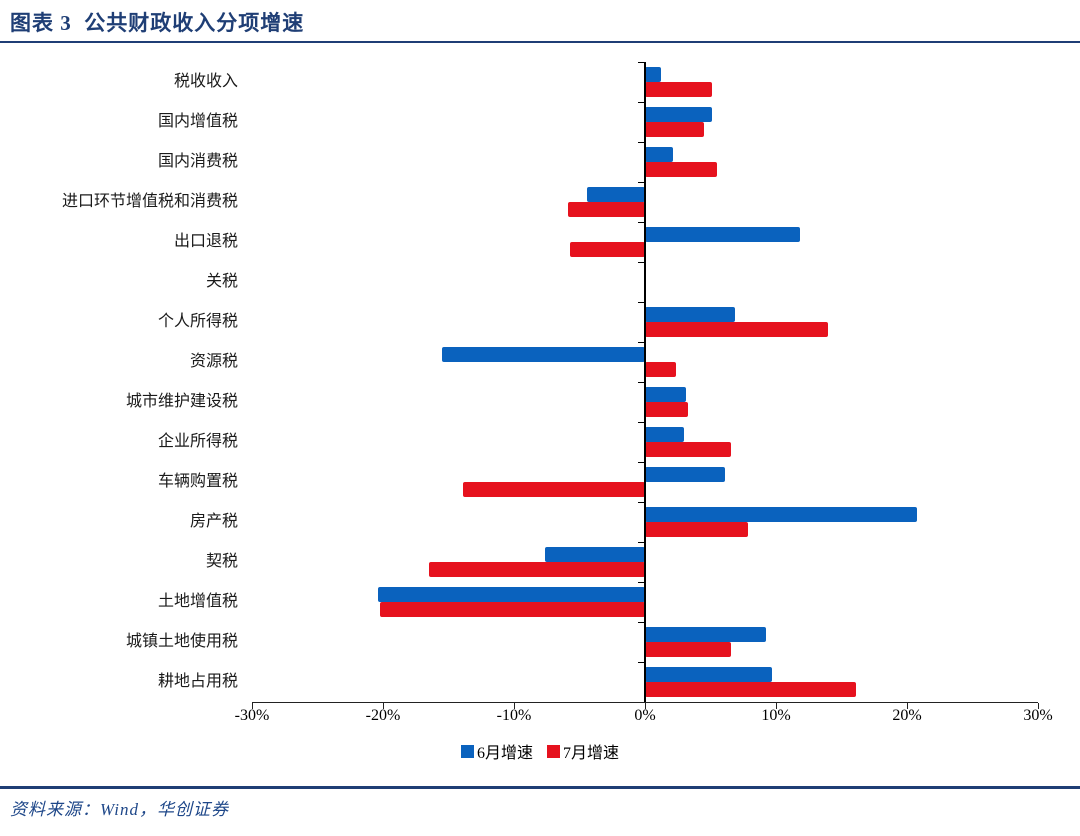 The width and height of the screenshot is (1080, 836). I want to click on category-label: 契税, so click(221, 561).